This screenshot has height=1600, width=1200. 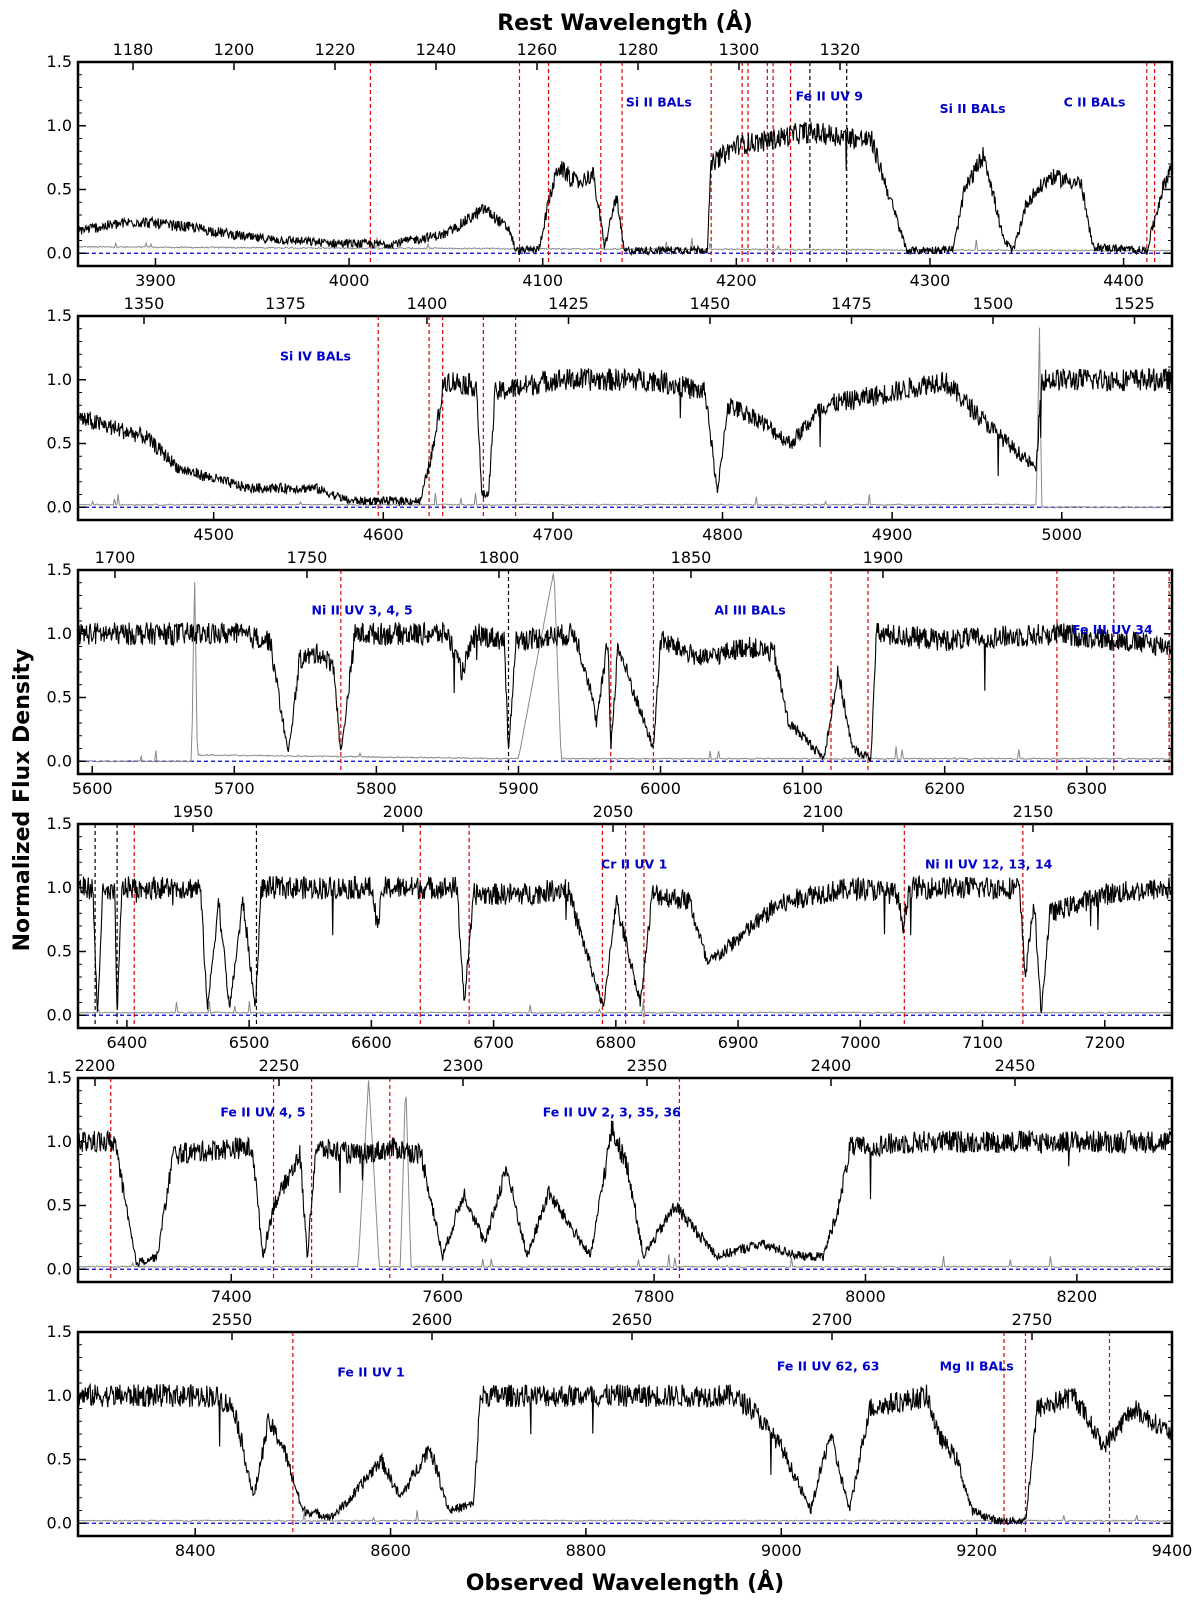 I want to click on observed-tick-label: 6900, so click(x=738, y=1042).